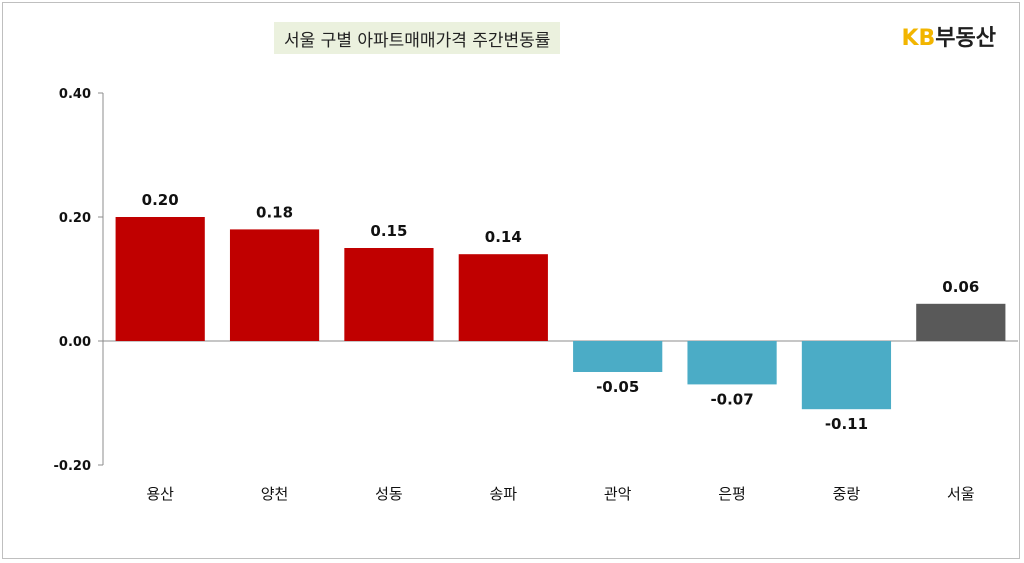 This screenshot has width=1024, height=563. What do you see at coordinates (389, 494) in the screenshot?
I see `x-tick-label: 성동` at bounding box center [389, 494].